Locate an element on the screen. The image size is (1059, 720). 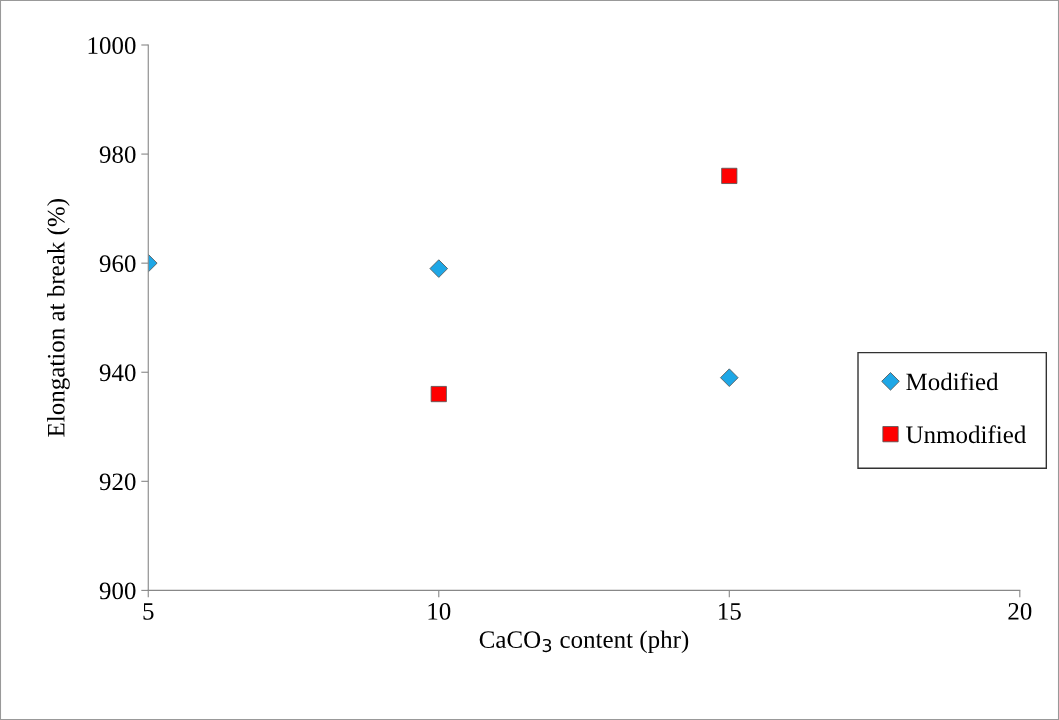
y-tick-label: 900 is located at coordinates (117, 591).